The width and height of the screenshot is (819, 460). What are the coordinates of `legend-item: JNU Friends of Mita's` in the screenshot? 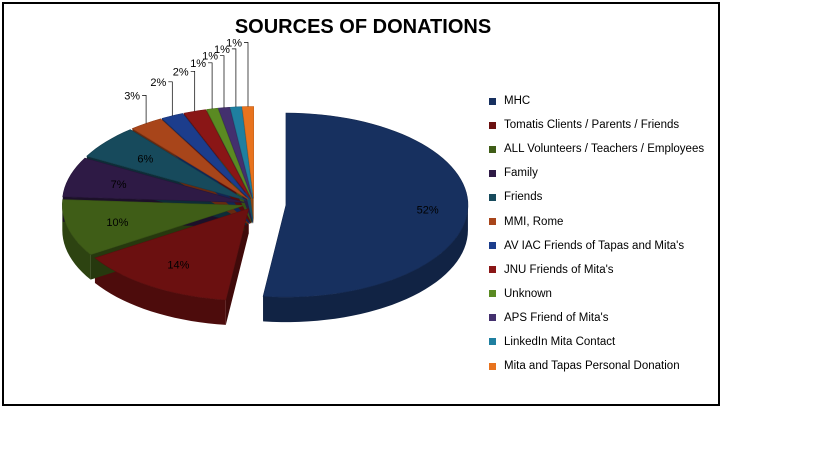 It's located at (605, 270).